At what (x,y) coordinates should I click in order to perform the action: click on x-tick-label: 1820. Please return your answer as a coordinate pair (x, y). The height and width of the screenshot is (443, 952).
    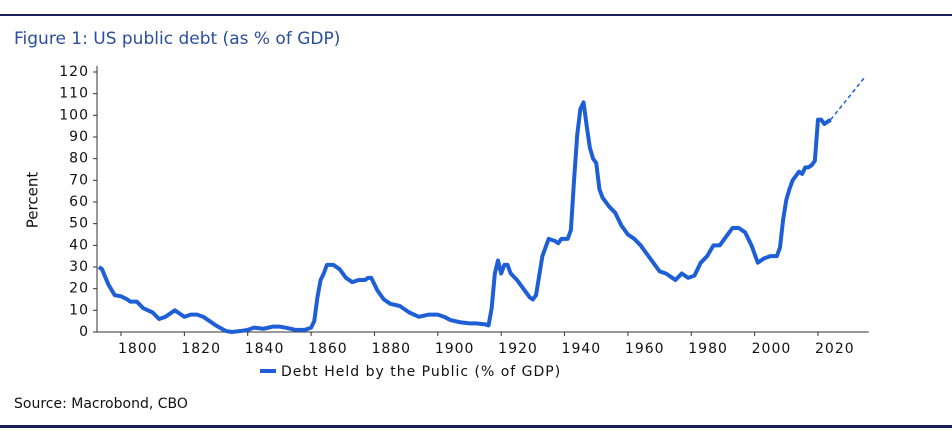
    Looking at the image, I should click on (201, 349).